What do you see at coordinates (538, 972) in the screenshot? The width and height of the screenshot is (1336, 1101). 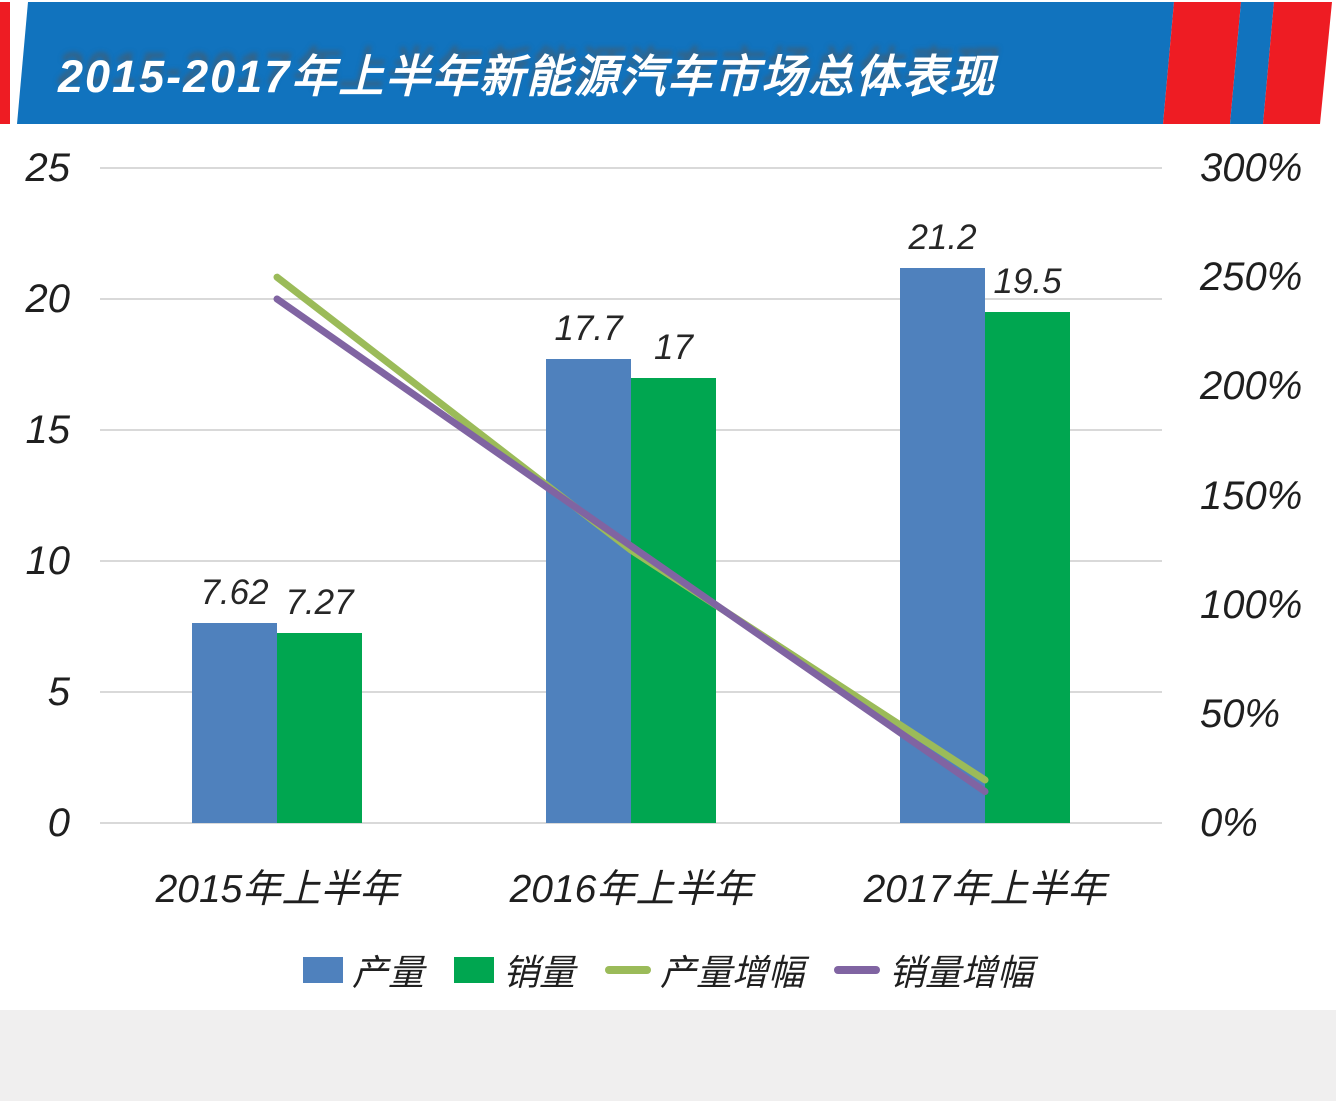 I see `legend-label: 销量` at bounding box center [538, 972].